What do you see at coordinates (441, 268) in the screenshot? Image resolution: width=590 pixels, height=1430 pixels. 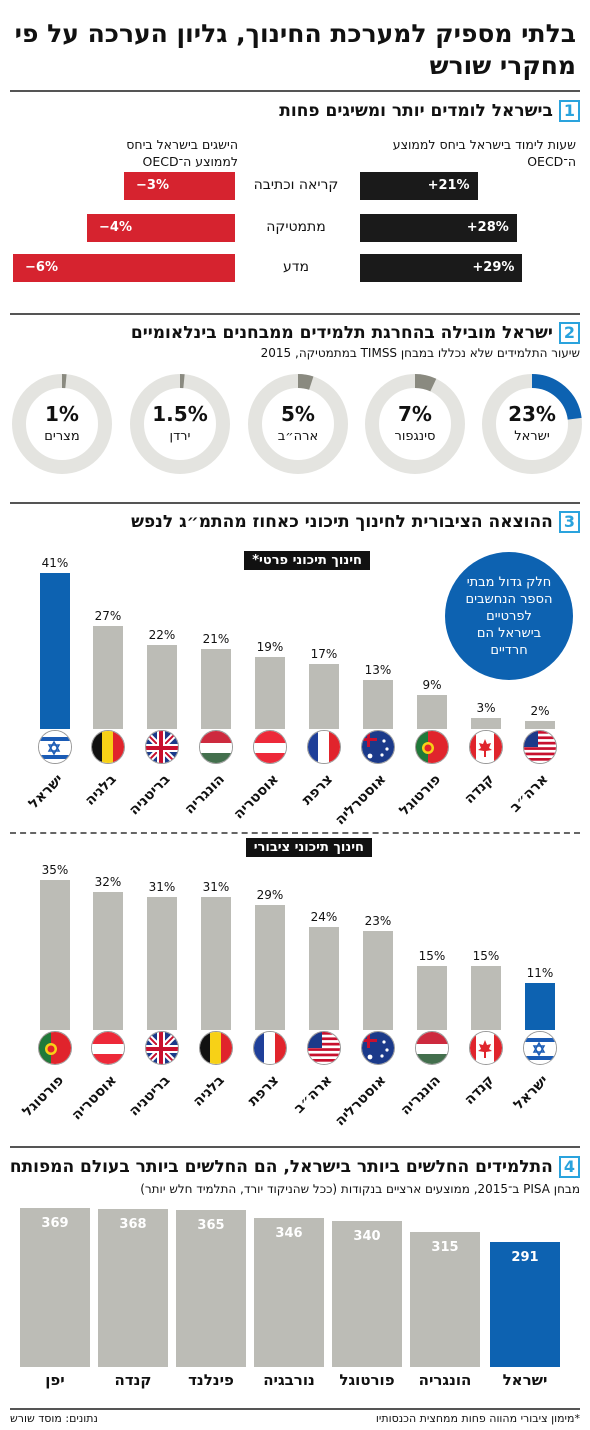 I see `hours-bar: +29%` at bounding box center [441, 268].